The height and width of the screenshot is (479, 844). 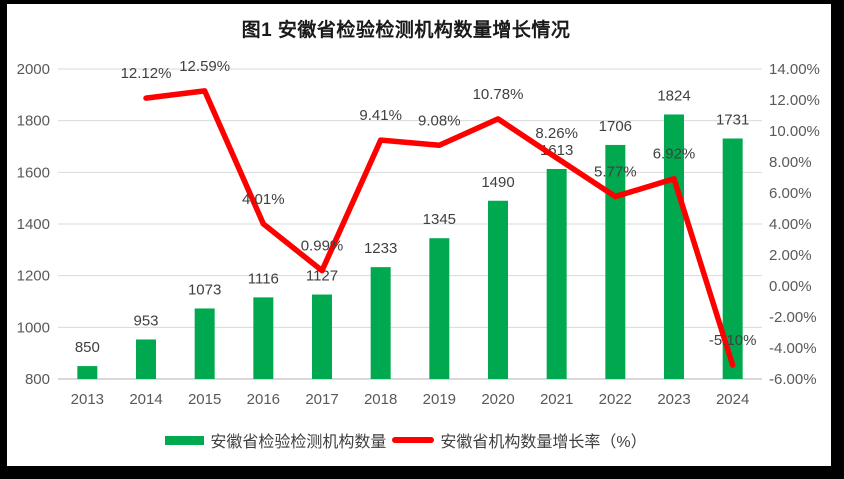 I want to click on x-axis-tick-2021: 2021, so click(x=556, y=399).